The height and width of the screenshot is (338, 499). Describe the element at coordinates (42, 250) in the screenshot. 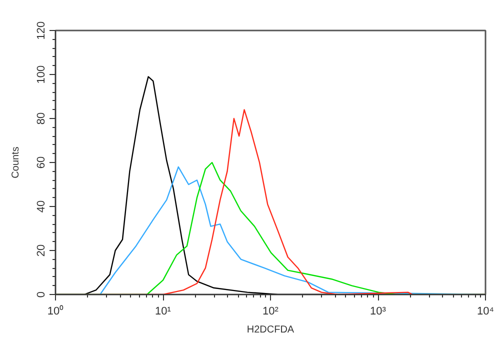

I see `y-tick-label: 20` at that location.